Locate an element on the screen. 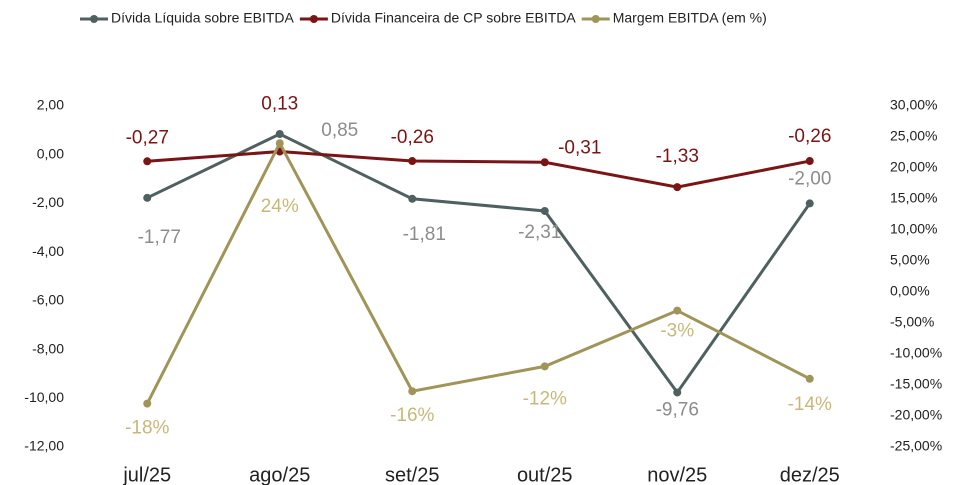  x-tick-label: jul/25 is located at coordinates (146, 474).